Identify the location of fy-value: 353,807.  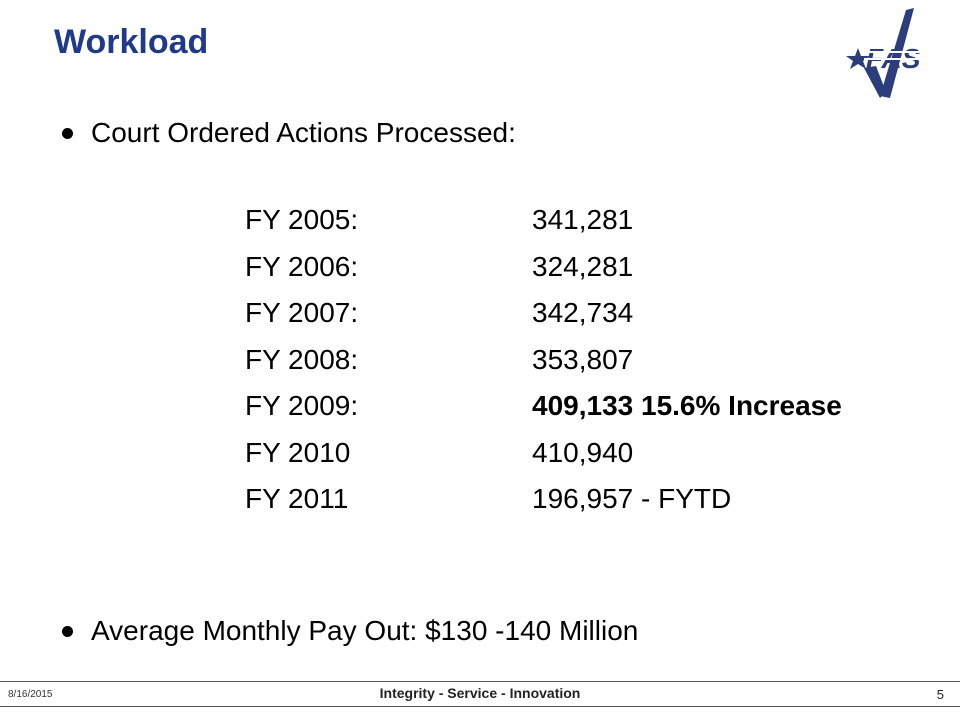
(583, 359).